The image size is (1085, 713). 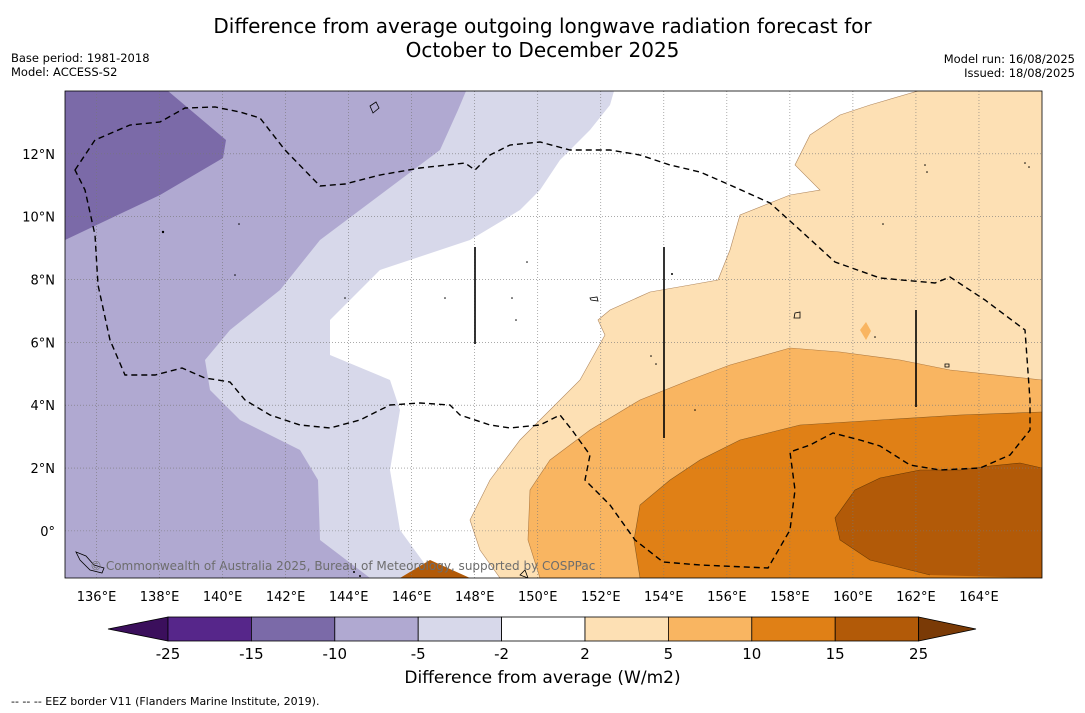 I want to click on lat-tick-label: 6°N, so click(x=43, y=343).